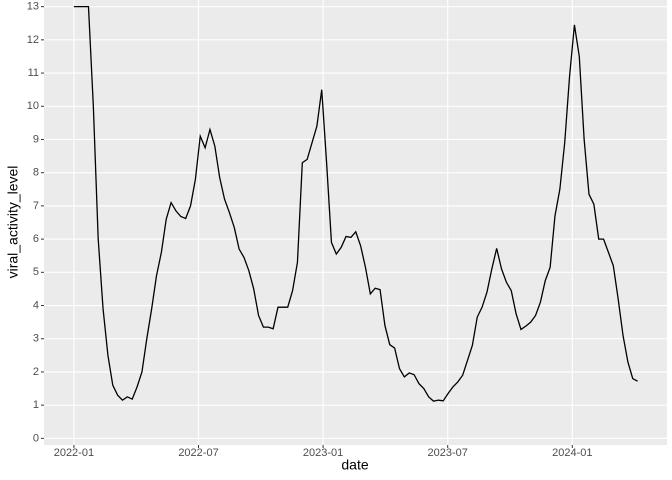 The image size is (672, 480). Describe the element at coordinates (33, 106) in the screenshot. I see `y-tick-label: 10` at that location.